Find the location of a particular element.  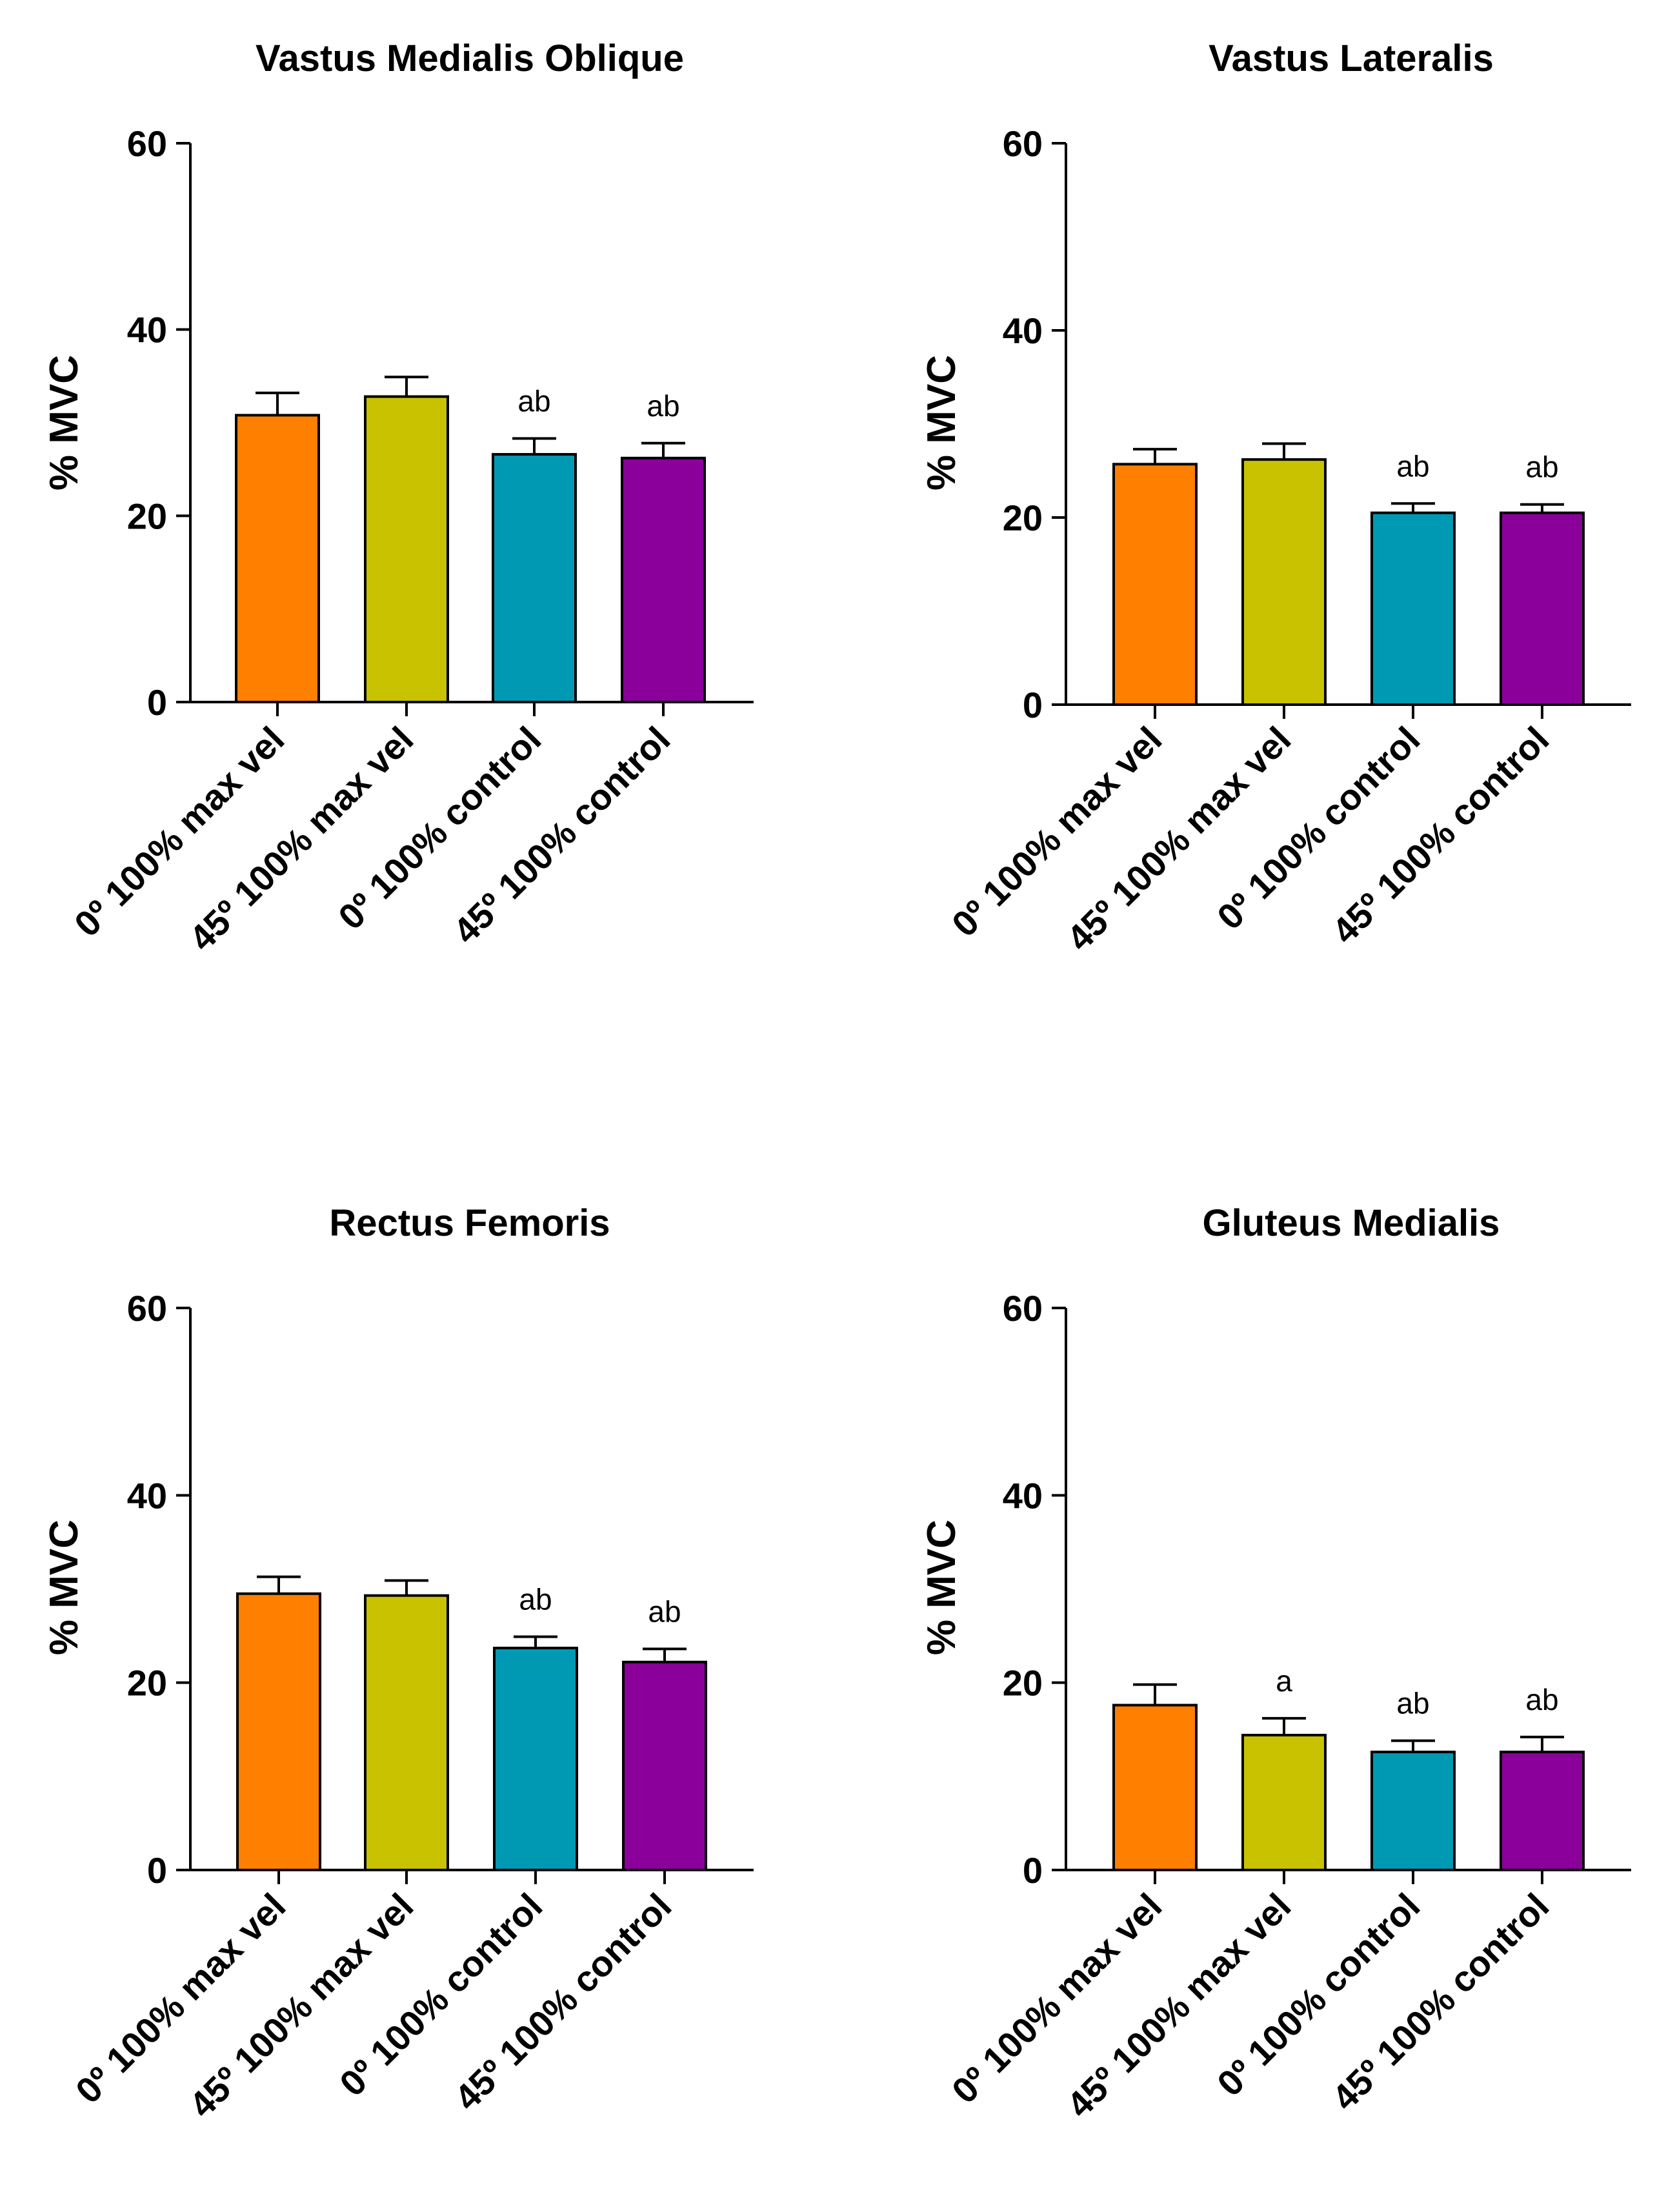

chart-title: Vastus Medialis Oblique is located at coordinates (470, 58).